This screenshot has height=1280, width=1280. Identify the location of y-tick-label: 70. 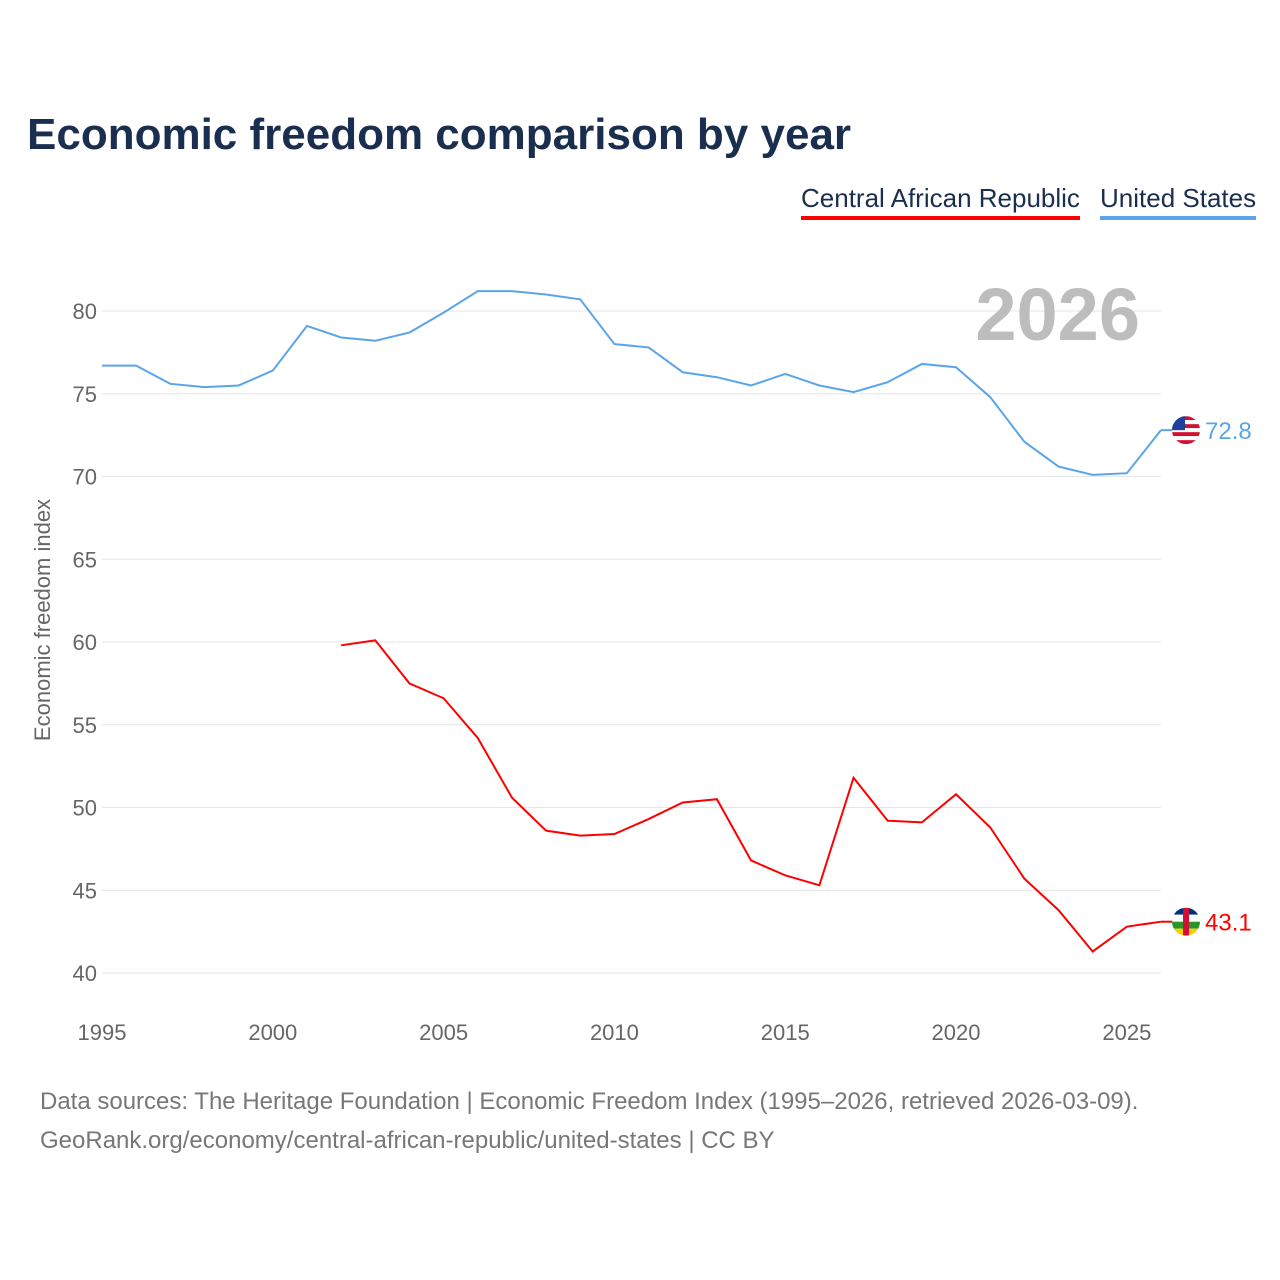
(85, 477).